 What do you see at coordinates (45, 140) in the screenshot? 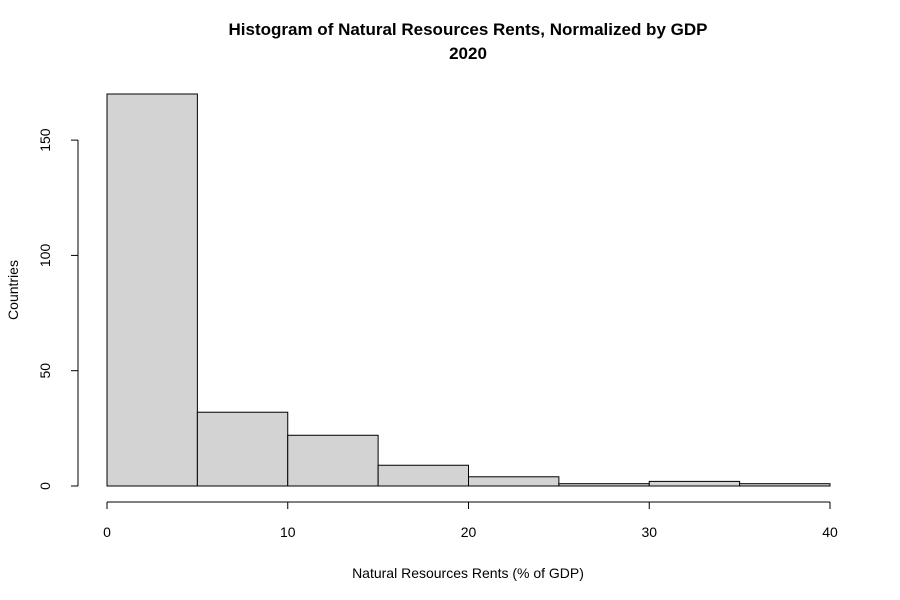
I see `y-tick-label: 150` at bounding box center [45, 140].